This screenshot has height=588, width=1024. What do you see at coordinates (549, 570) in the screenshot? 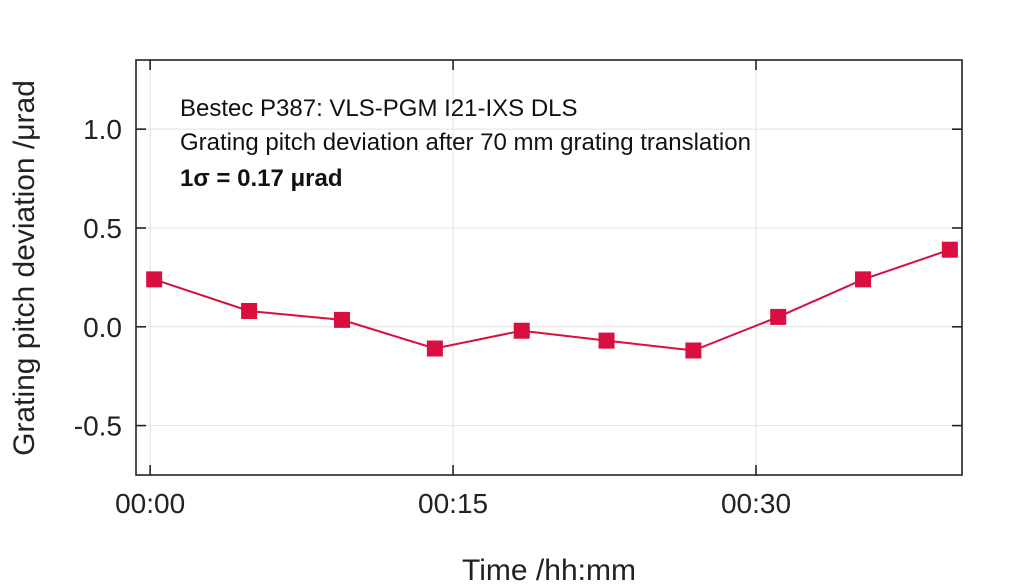
I see `x-axis-label: Time /hh:mm` at bounding box center [549, 570].